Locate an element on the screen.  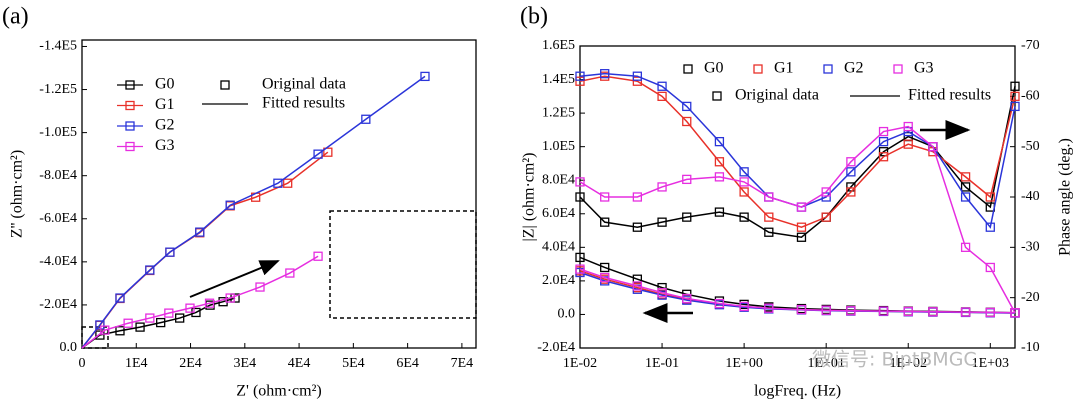
y-tick-label: -4.0E4 is located at coordinates (58, 261).